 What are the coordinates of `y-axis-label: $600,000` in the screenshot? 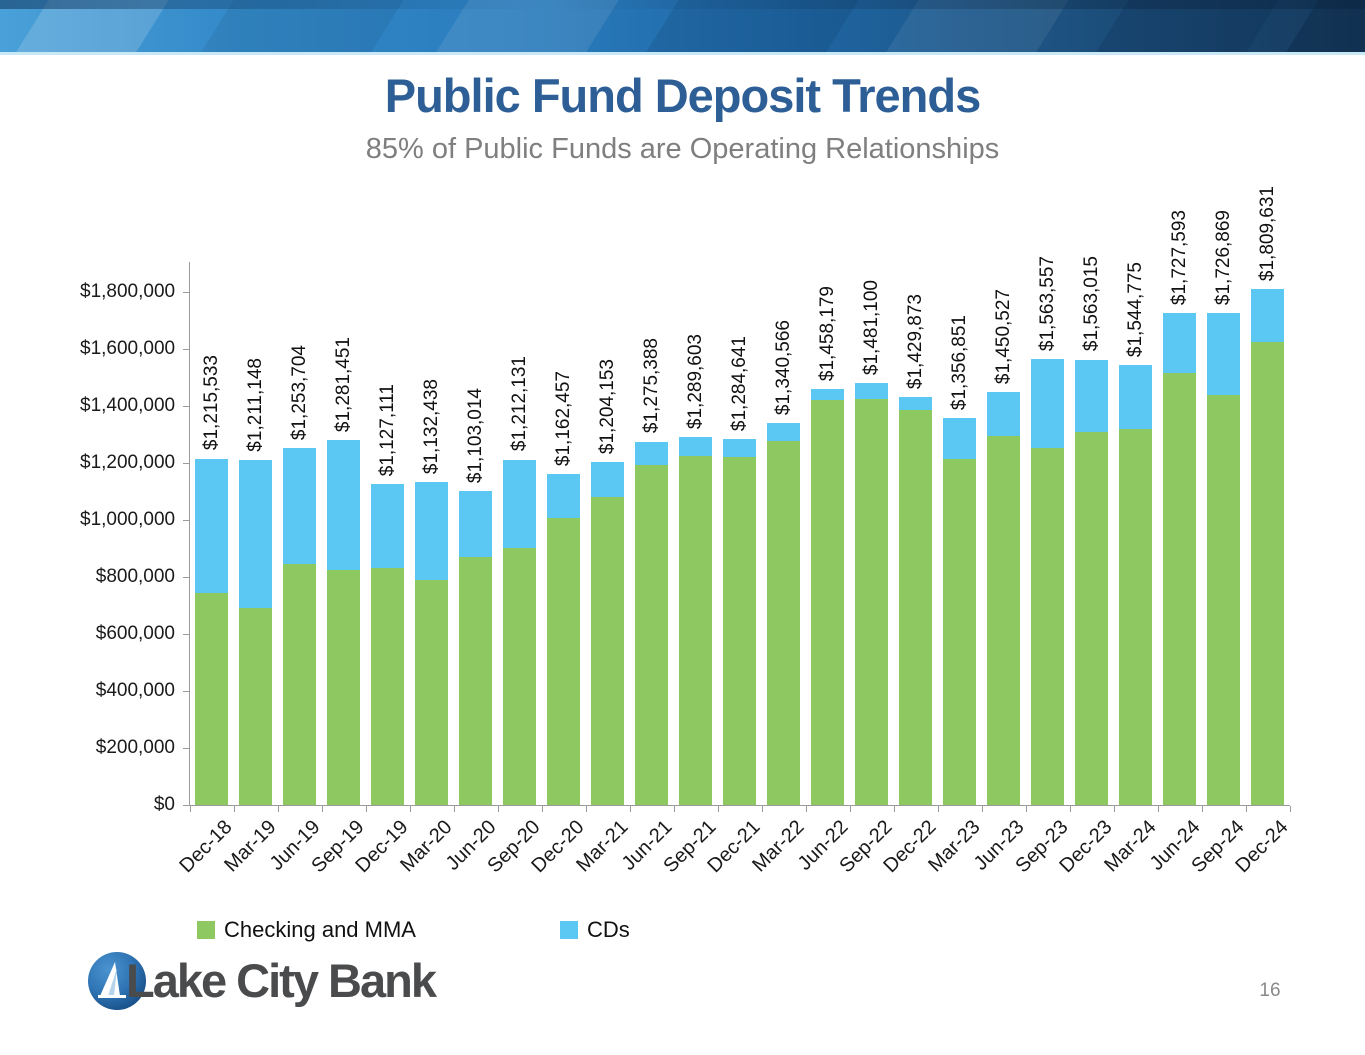 It's located at (135, 633).